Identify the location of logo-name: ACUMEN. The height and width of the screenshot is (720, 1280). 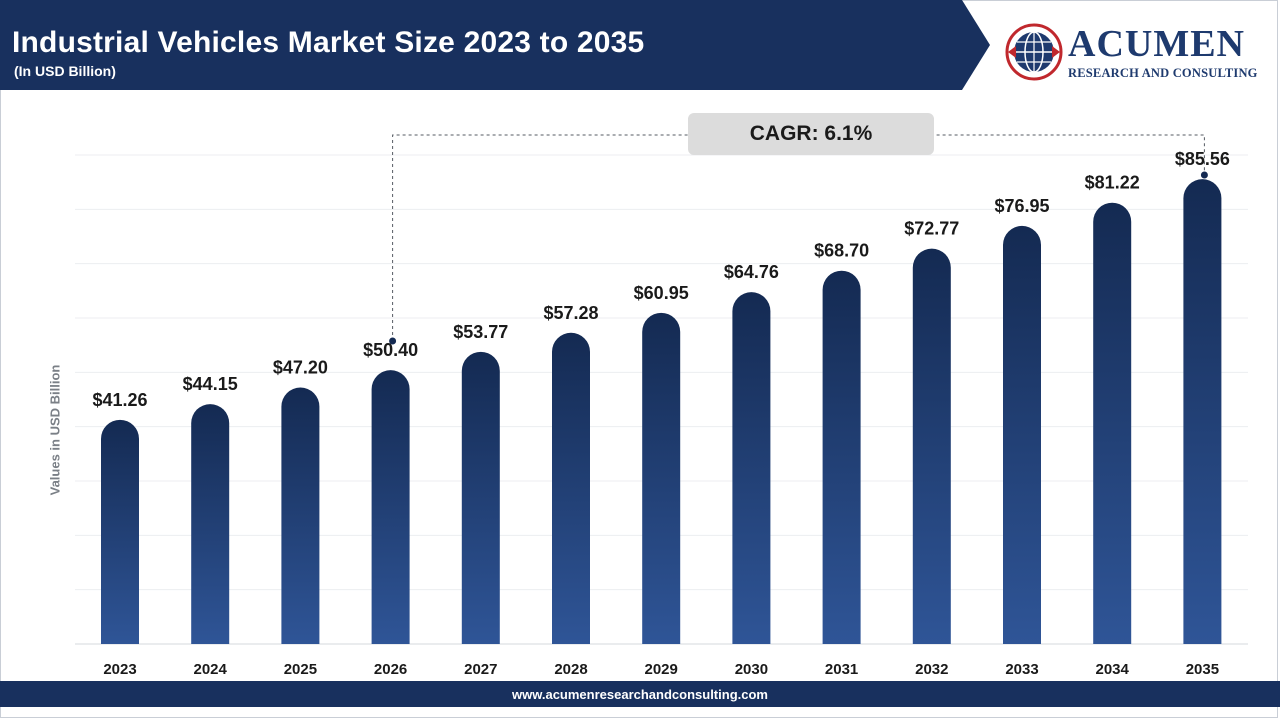
(1156, 44).